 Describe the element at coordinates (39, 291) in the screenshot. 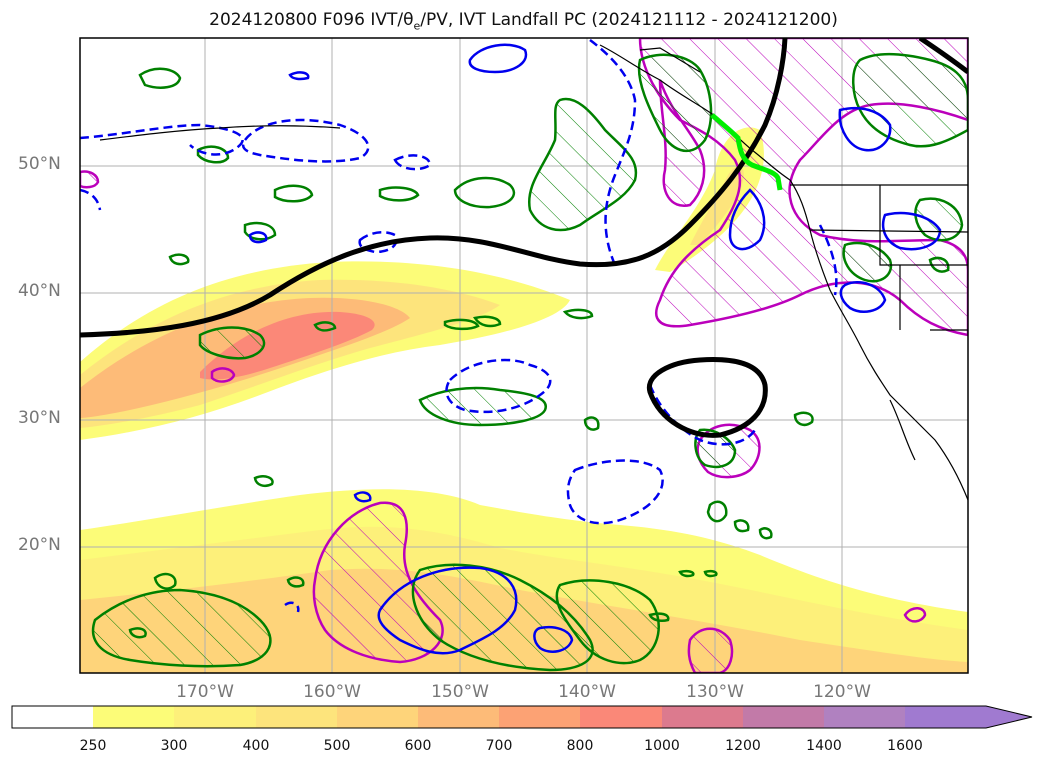

I see `lat-label-40n: 40°N` at that location.